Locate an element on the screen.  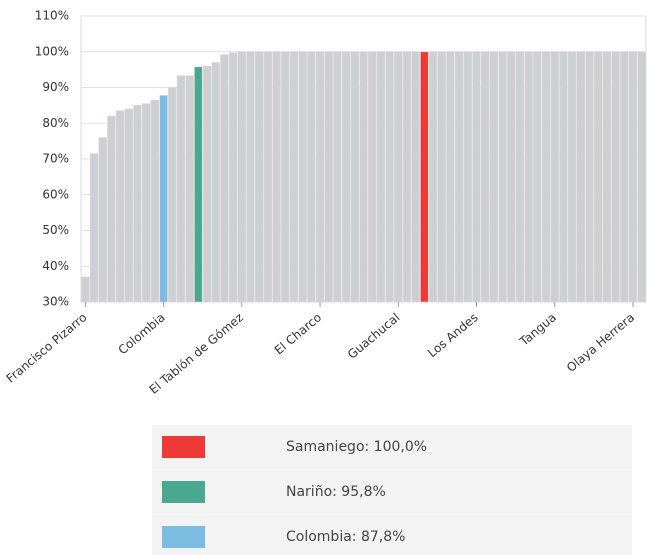
x-tick-label: Los Andes is located at coordinates (453, 335).